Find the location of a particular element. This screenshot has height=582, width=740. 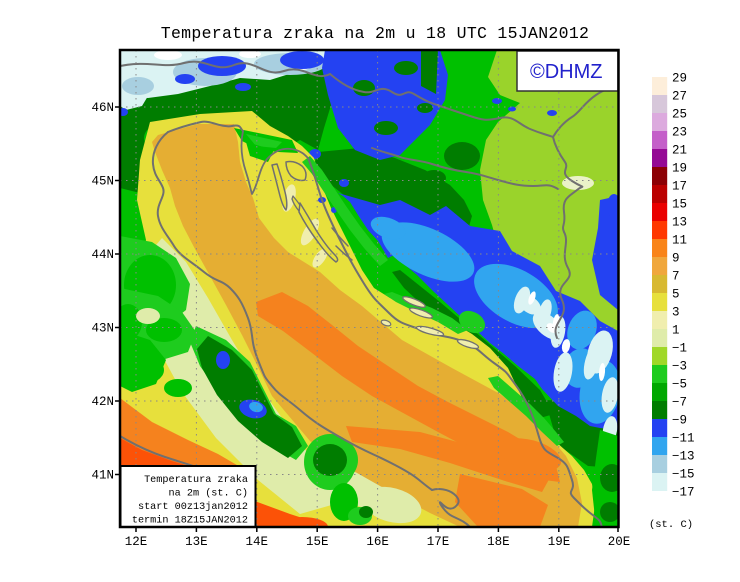

svg-text: 15E is located at coordinates (317, 542).